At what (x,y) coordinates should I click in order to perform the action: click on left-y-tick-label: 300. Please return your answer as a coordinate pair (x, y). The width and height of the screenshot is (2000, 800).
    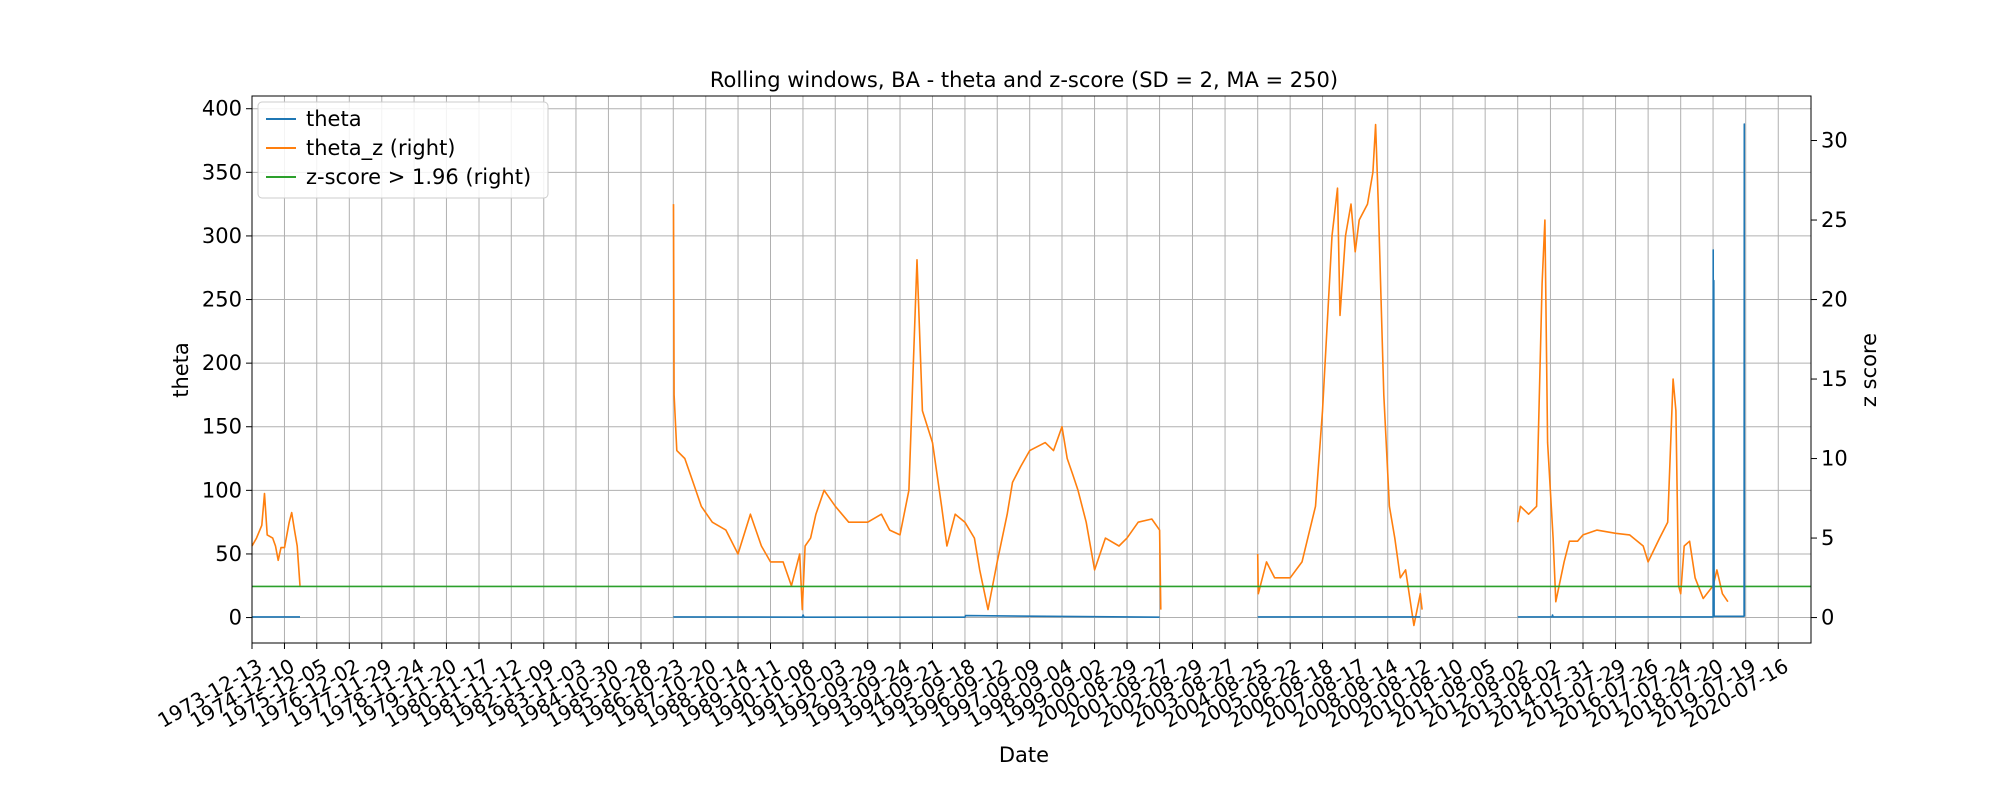
    Looking at the image, I should click on (222, 236).